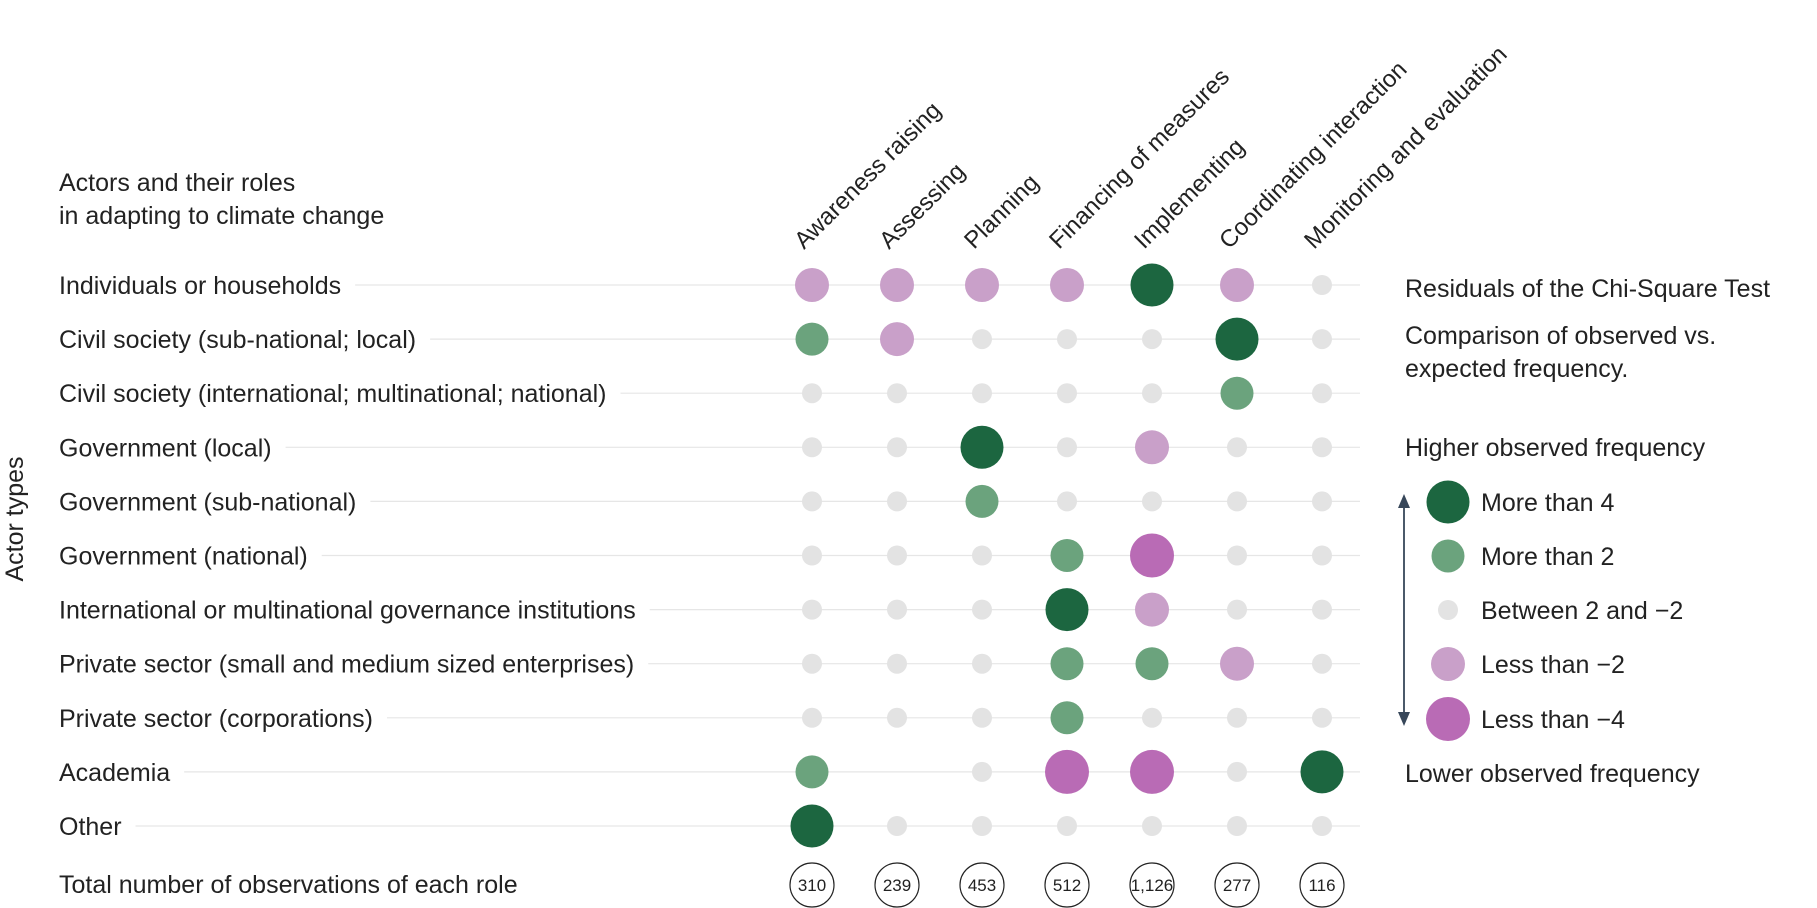  I want to click on bubble-private-sector-corporations-financing-of-measures, so click(1067, 718).